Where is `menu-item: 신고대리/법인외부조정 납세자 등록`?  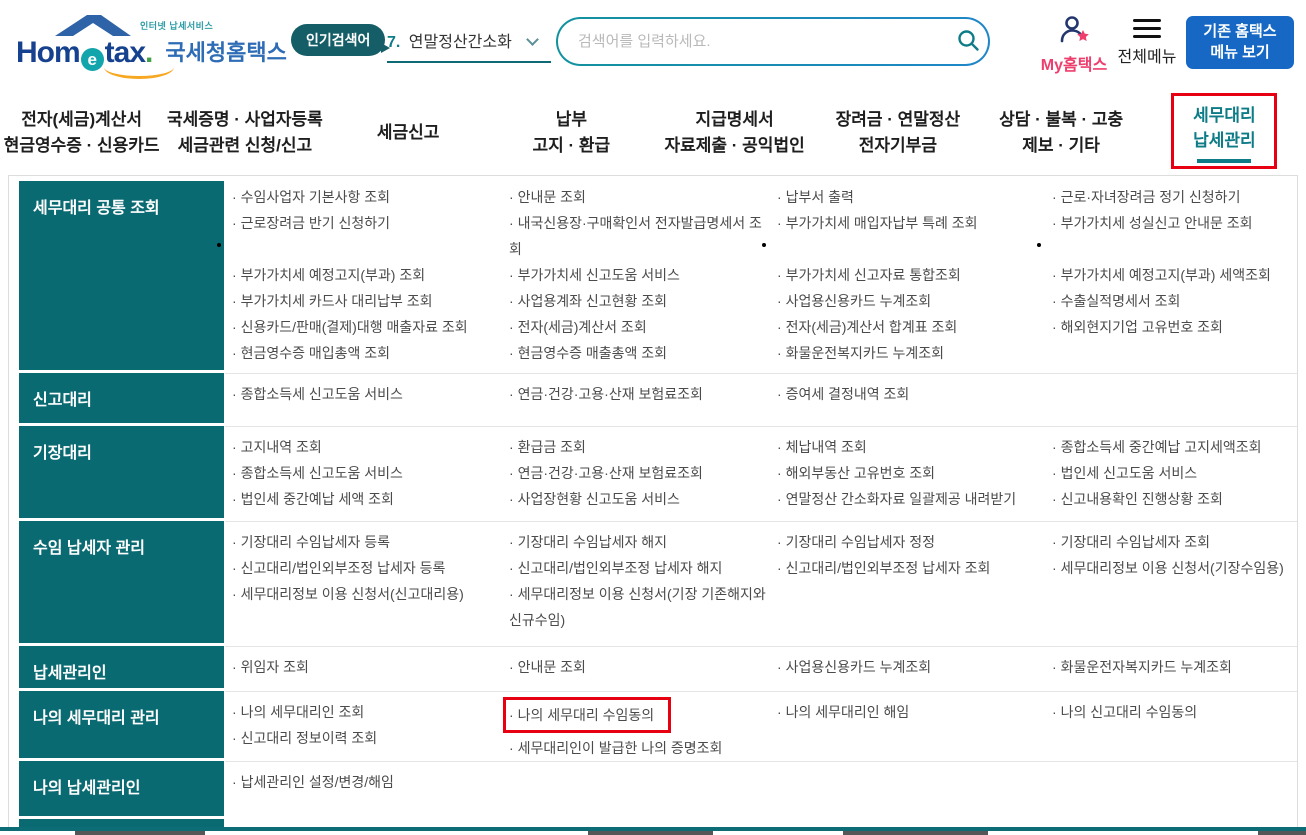 menu-item: 신고대리/법인외부조정 납세자 등록 is located at coordinates (365, 568).